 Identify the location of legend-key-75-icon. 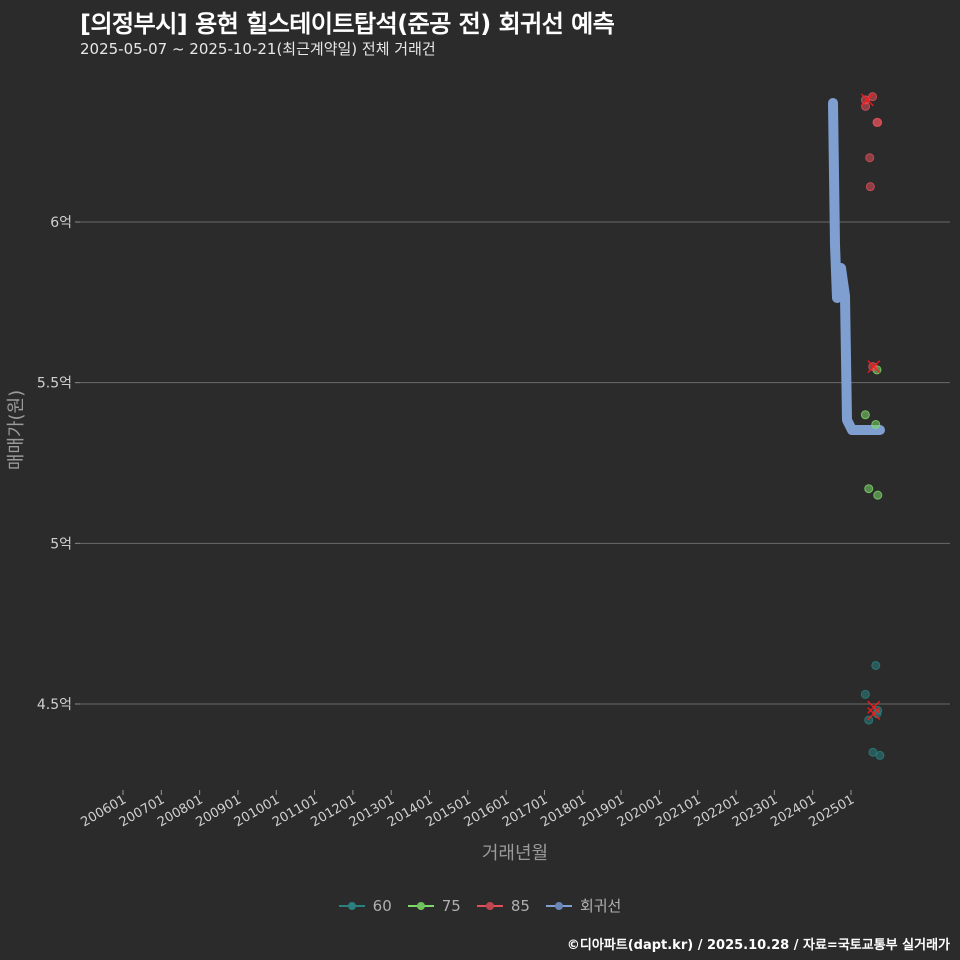
(420, 906).